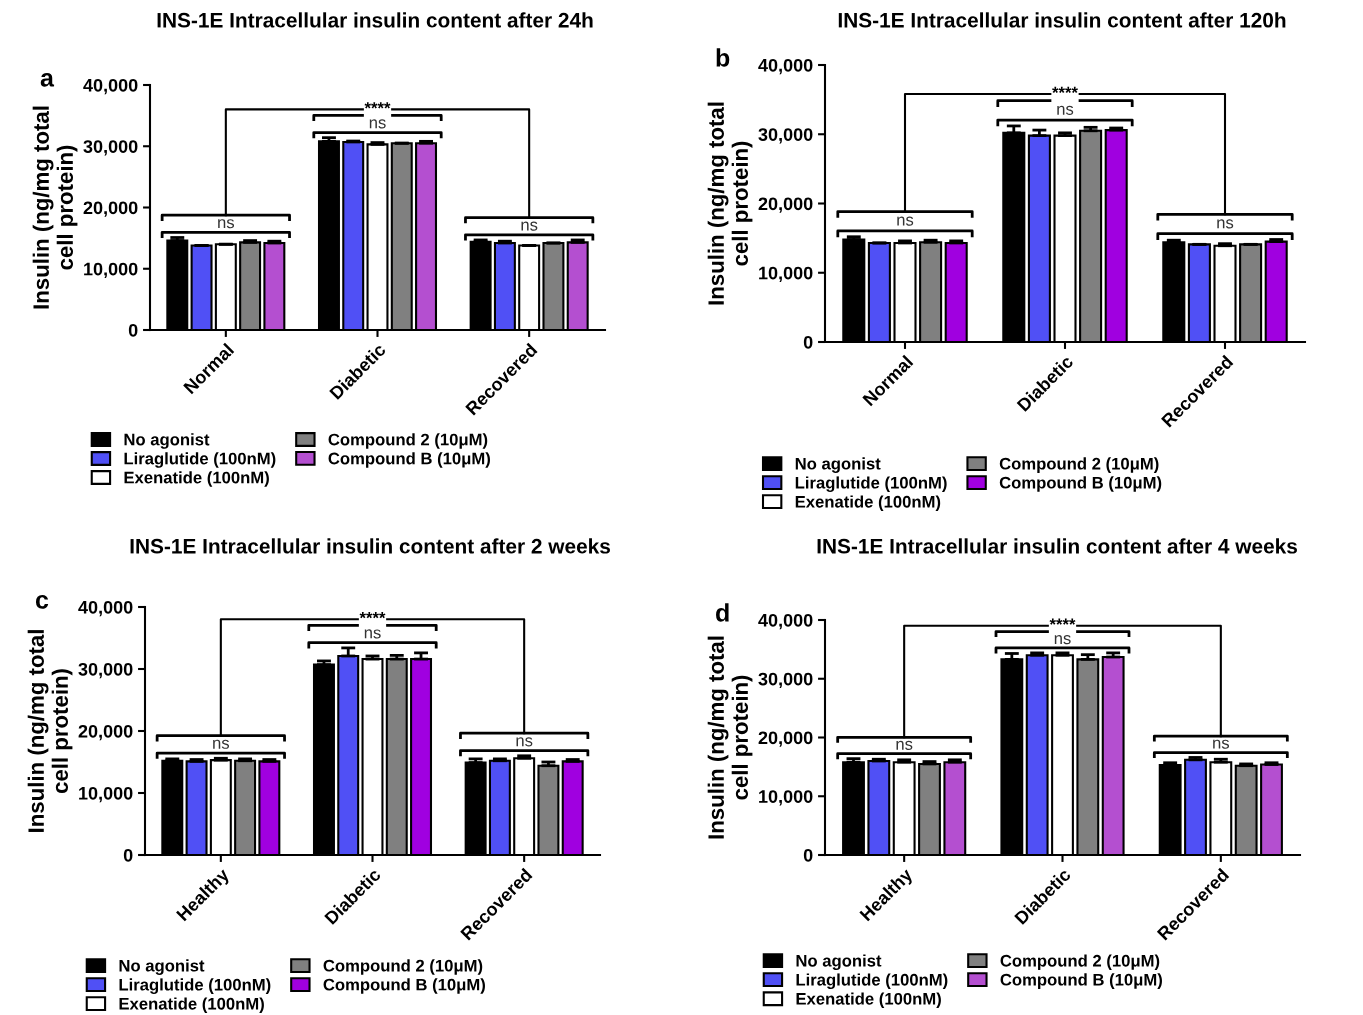 Image resolution: width=1363 pixels, height=1015 pixels. I want to click on text: d, so click(722, 612).